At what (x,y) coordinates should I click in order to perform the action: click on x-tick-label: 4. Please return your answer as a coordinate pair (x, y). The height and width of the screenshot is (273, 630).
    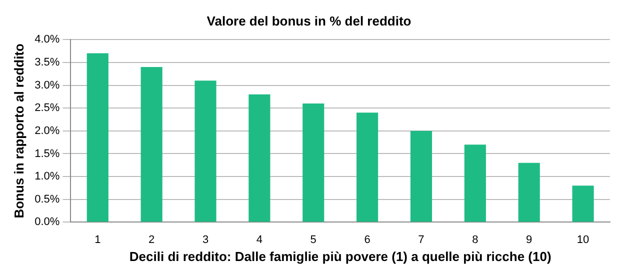
    Looking at the image, I should click on (259, 240).